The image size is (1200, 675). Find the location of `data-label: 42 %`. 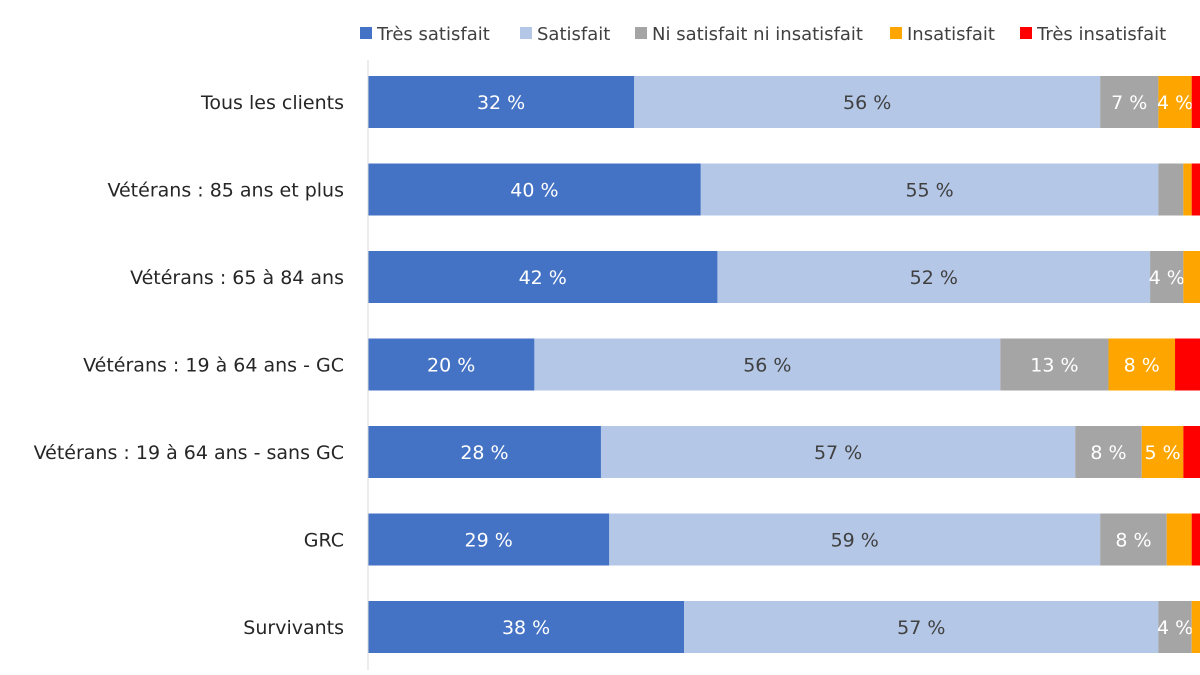

data-label: 42 % is located at coordinates (543, 278).